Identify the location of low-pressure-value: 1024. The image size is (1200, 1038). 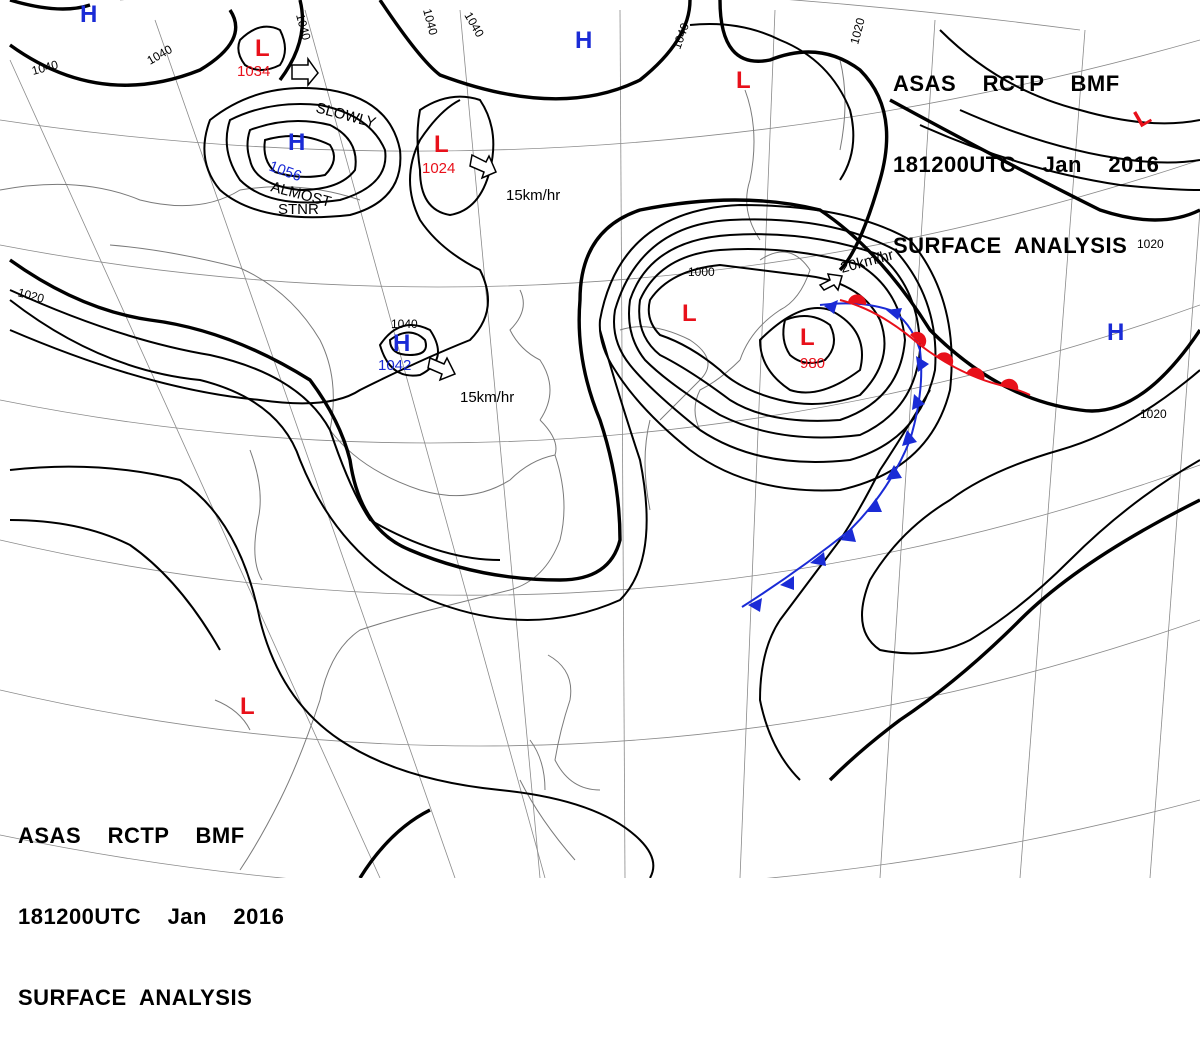
(438, 168).